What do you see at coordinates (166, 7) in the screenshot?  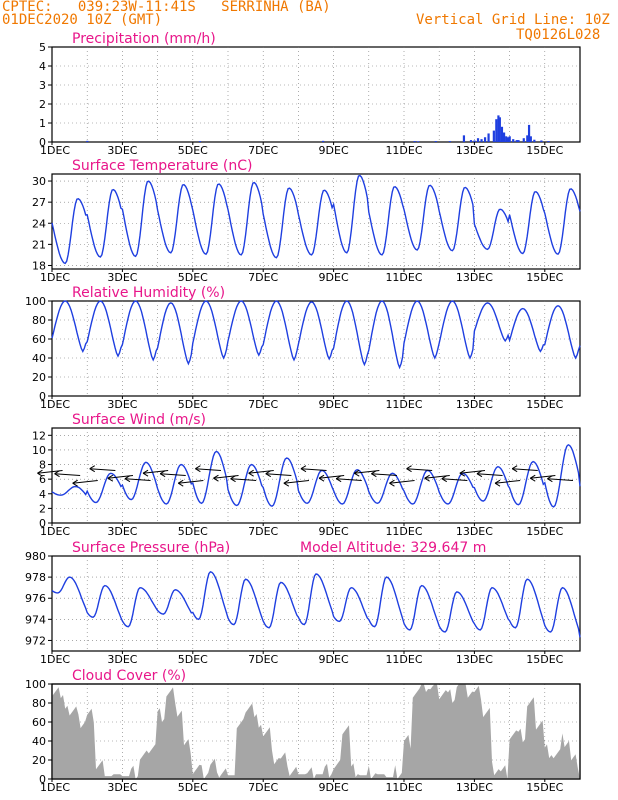 I see `header-location: CPTEC: 039:23W-11:41S SERRINHA (BA)` at bounding box center [166, 7].